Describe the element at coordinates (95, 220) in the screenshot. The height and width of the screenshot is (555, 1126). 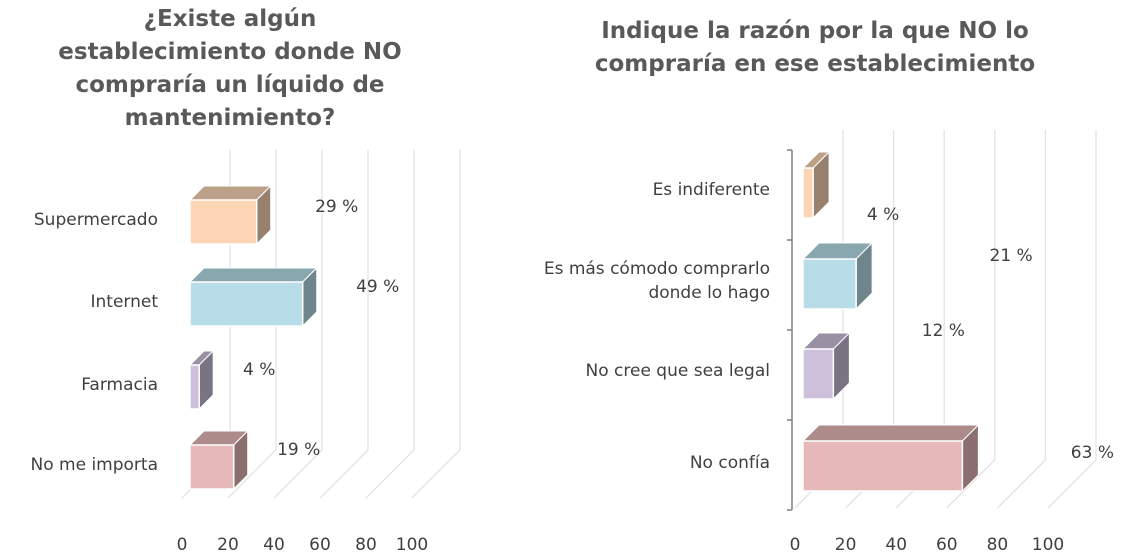
I see `category-label: Supermercado` at that location.